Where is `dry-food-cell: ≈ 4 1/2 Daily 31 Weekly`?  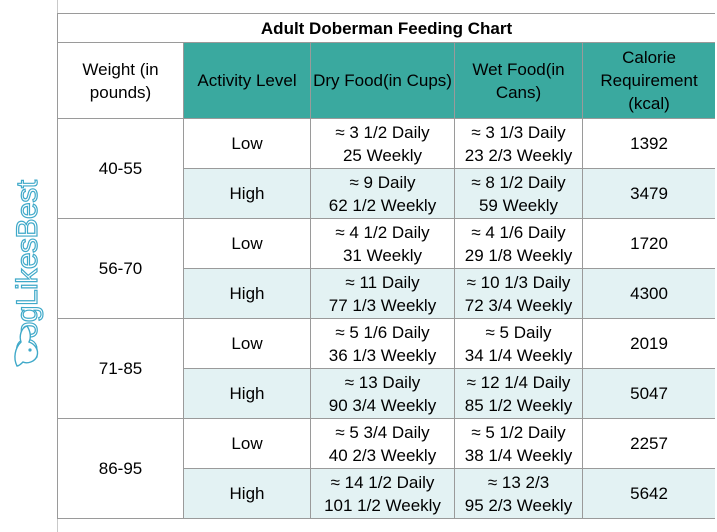
dry-food-cell: ≈ 4 1/2 Daily 31 Weekly is located at coordinates (382, 243).